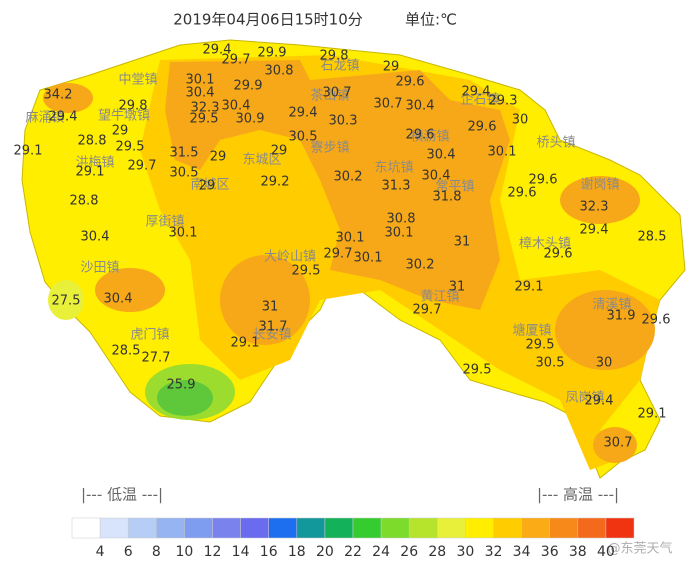  Describe the element at coordinates (290, 257) in the screenshot. I see `place-name: 大岭山镇` at that location.